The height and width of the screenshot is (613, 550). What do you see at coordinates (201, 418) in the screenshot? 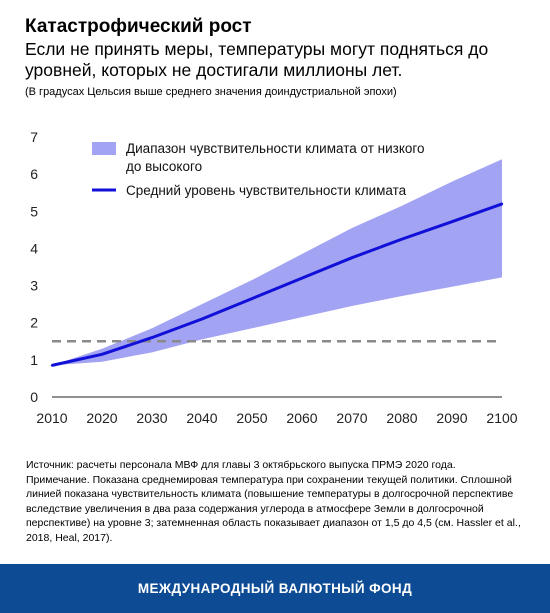
I see `x-tick-label: 2040` at bounding box center [201, 418].